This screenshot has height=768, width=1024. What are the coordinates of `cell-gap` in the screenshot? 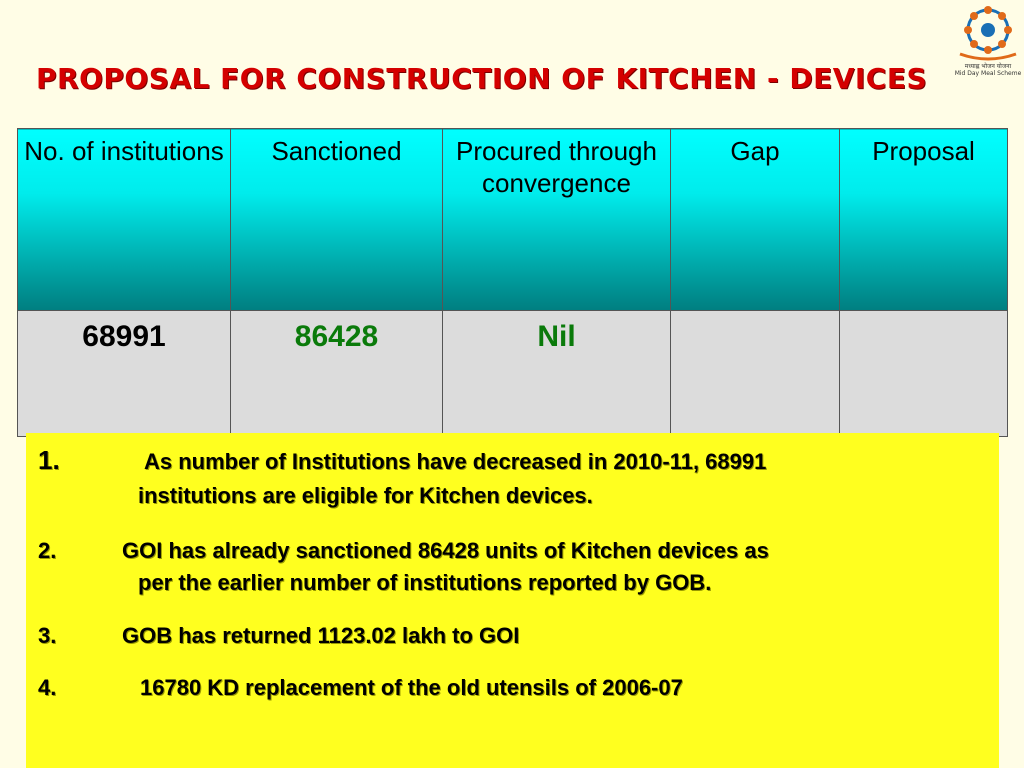 It's located at (755, 373).